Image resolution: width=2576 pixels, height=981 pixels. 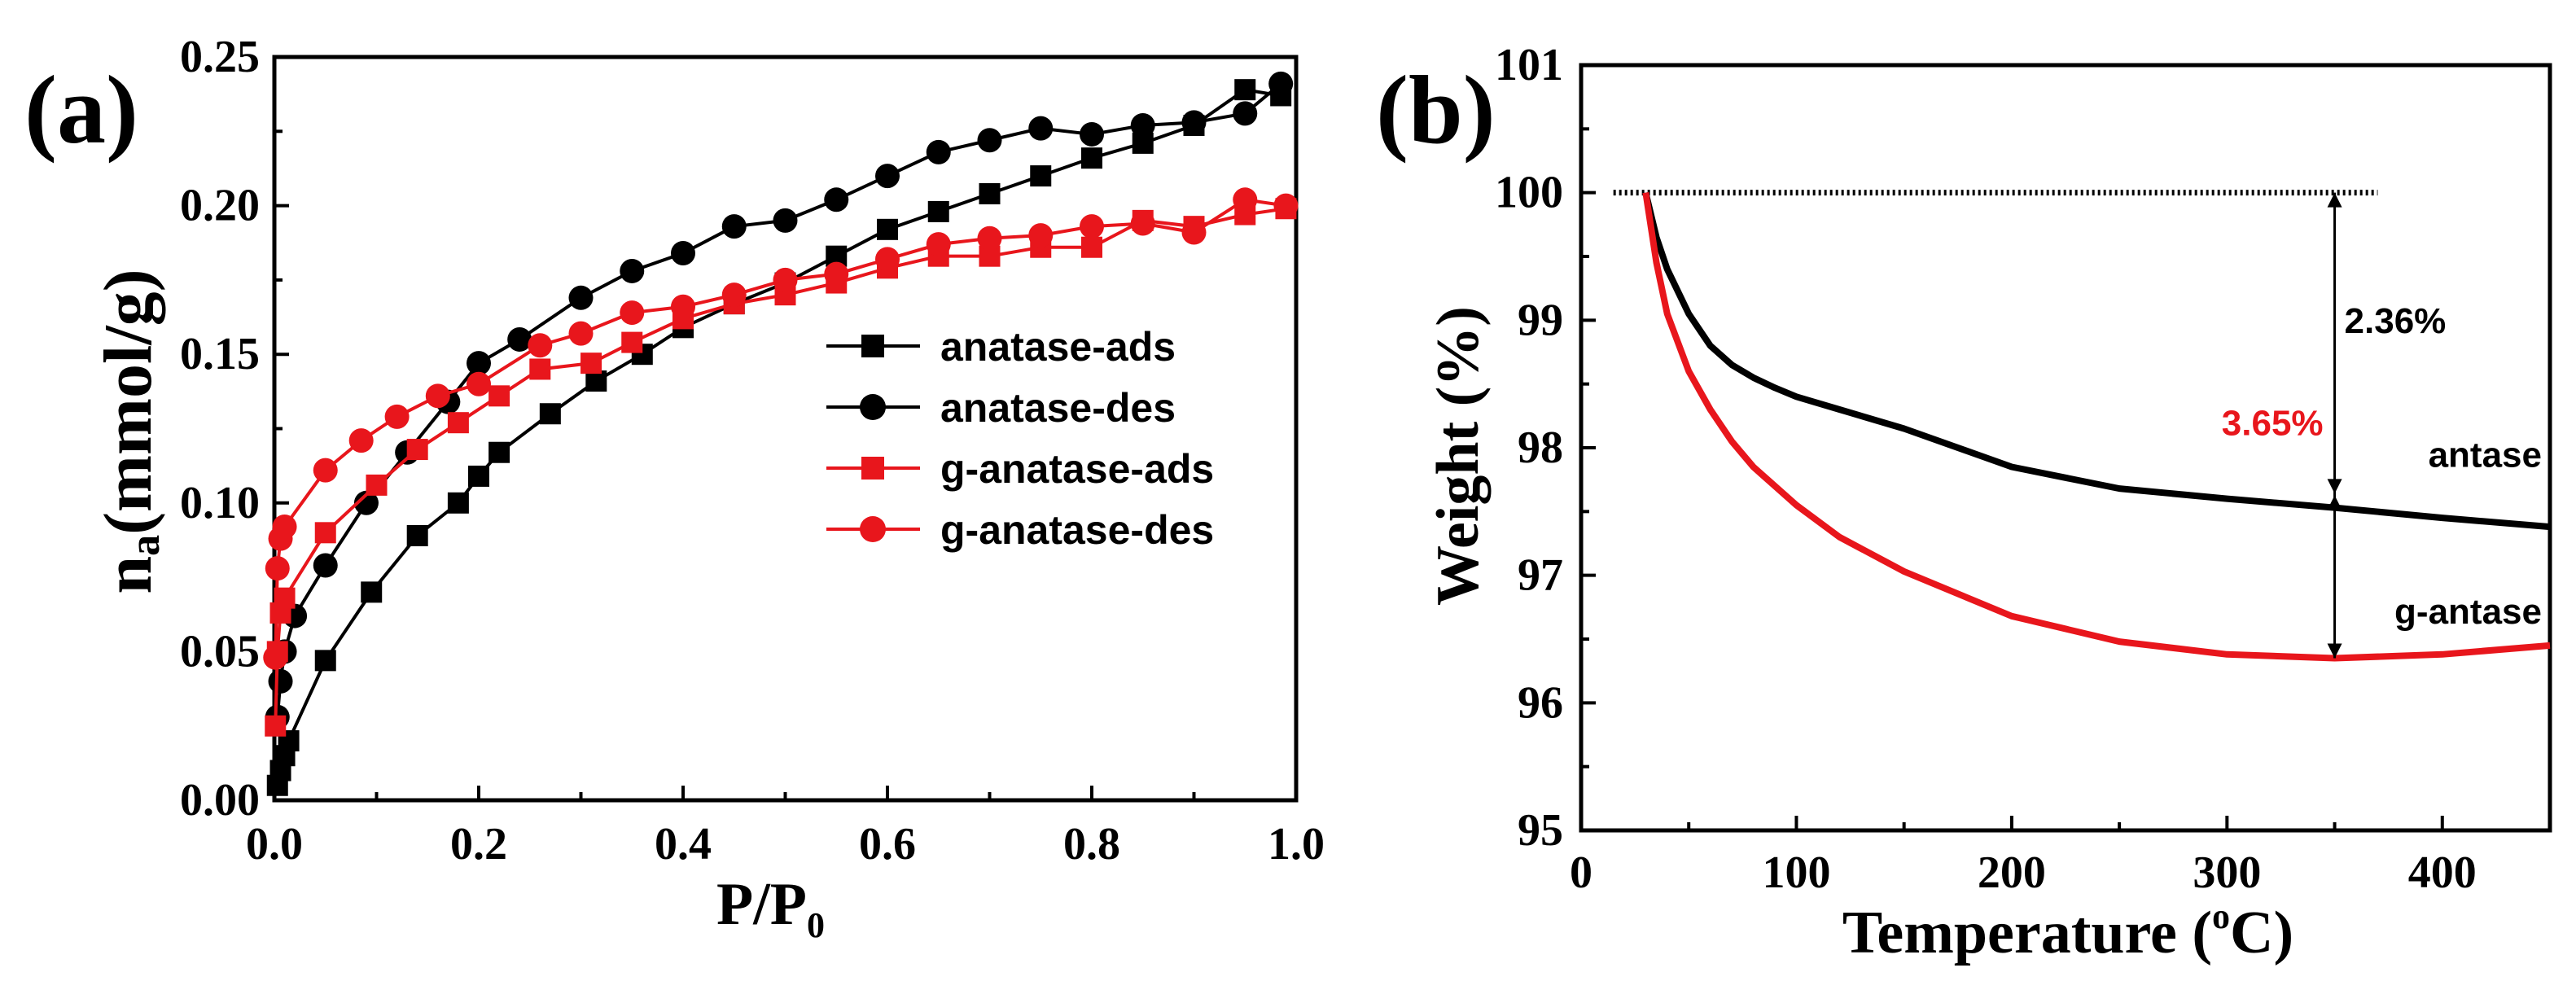 I want to click on panel-a-label: (a), so click(x=81, y=109).